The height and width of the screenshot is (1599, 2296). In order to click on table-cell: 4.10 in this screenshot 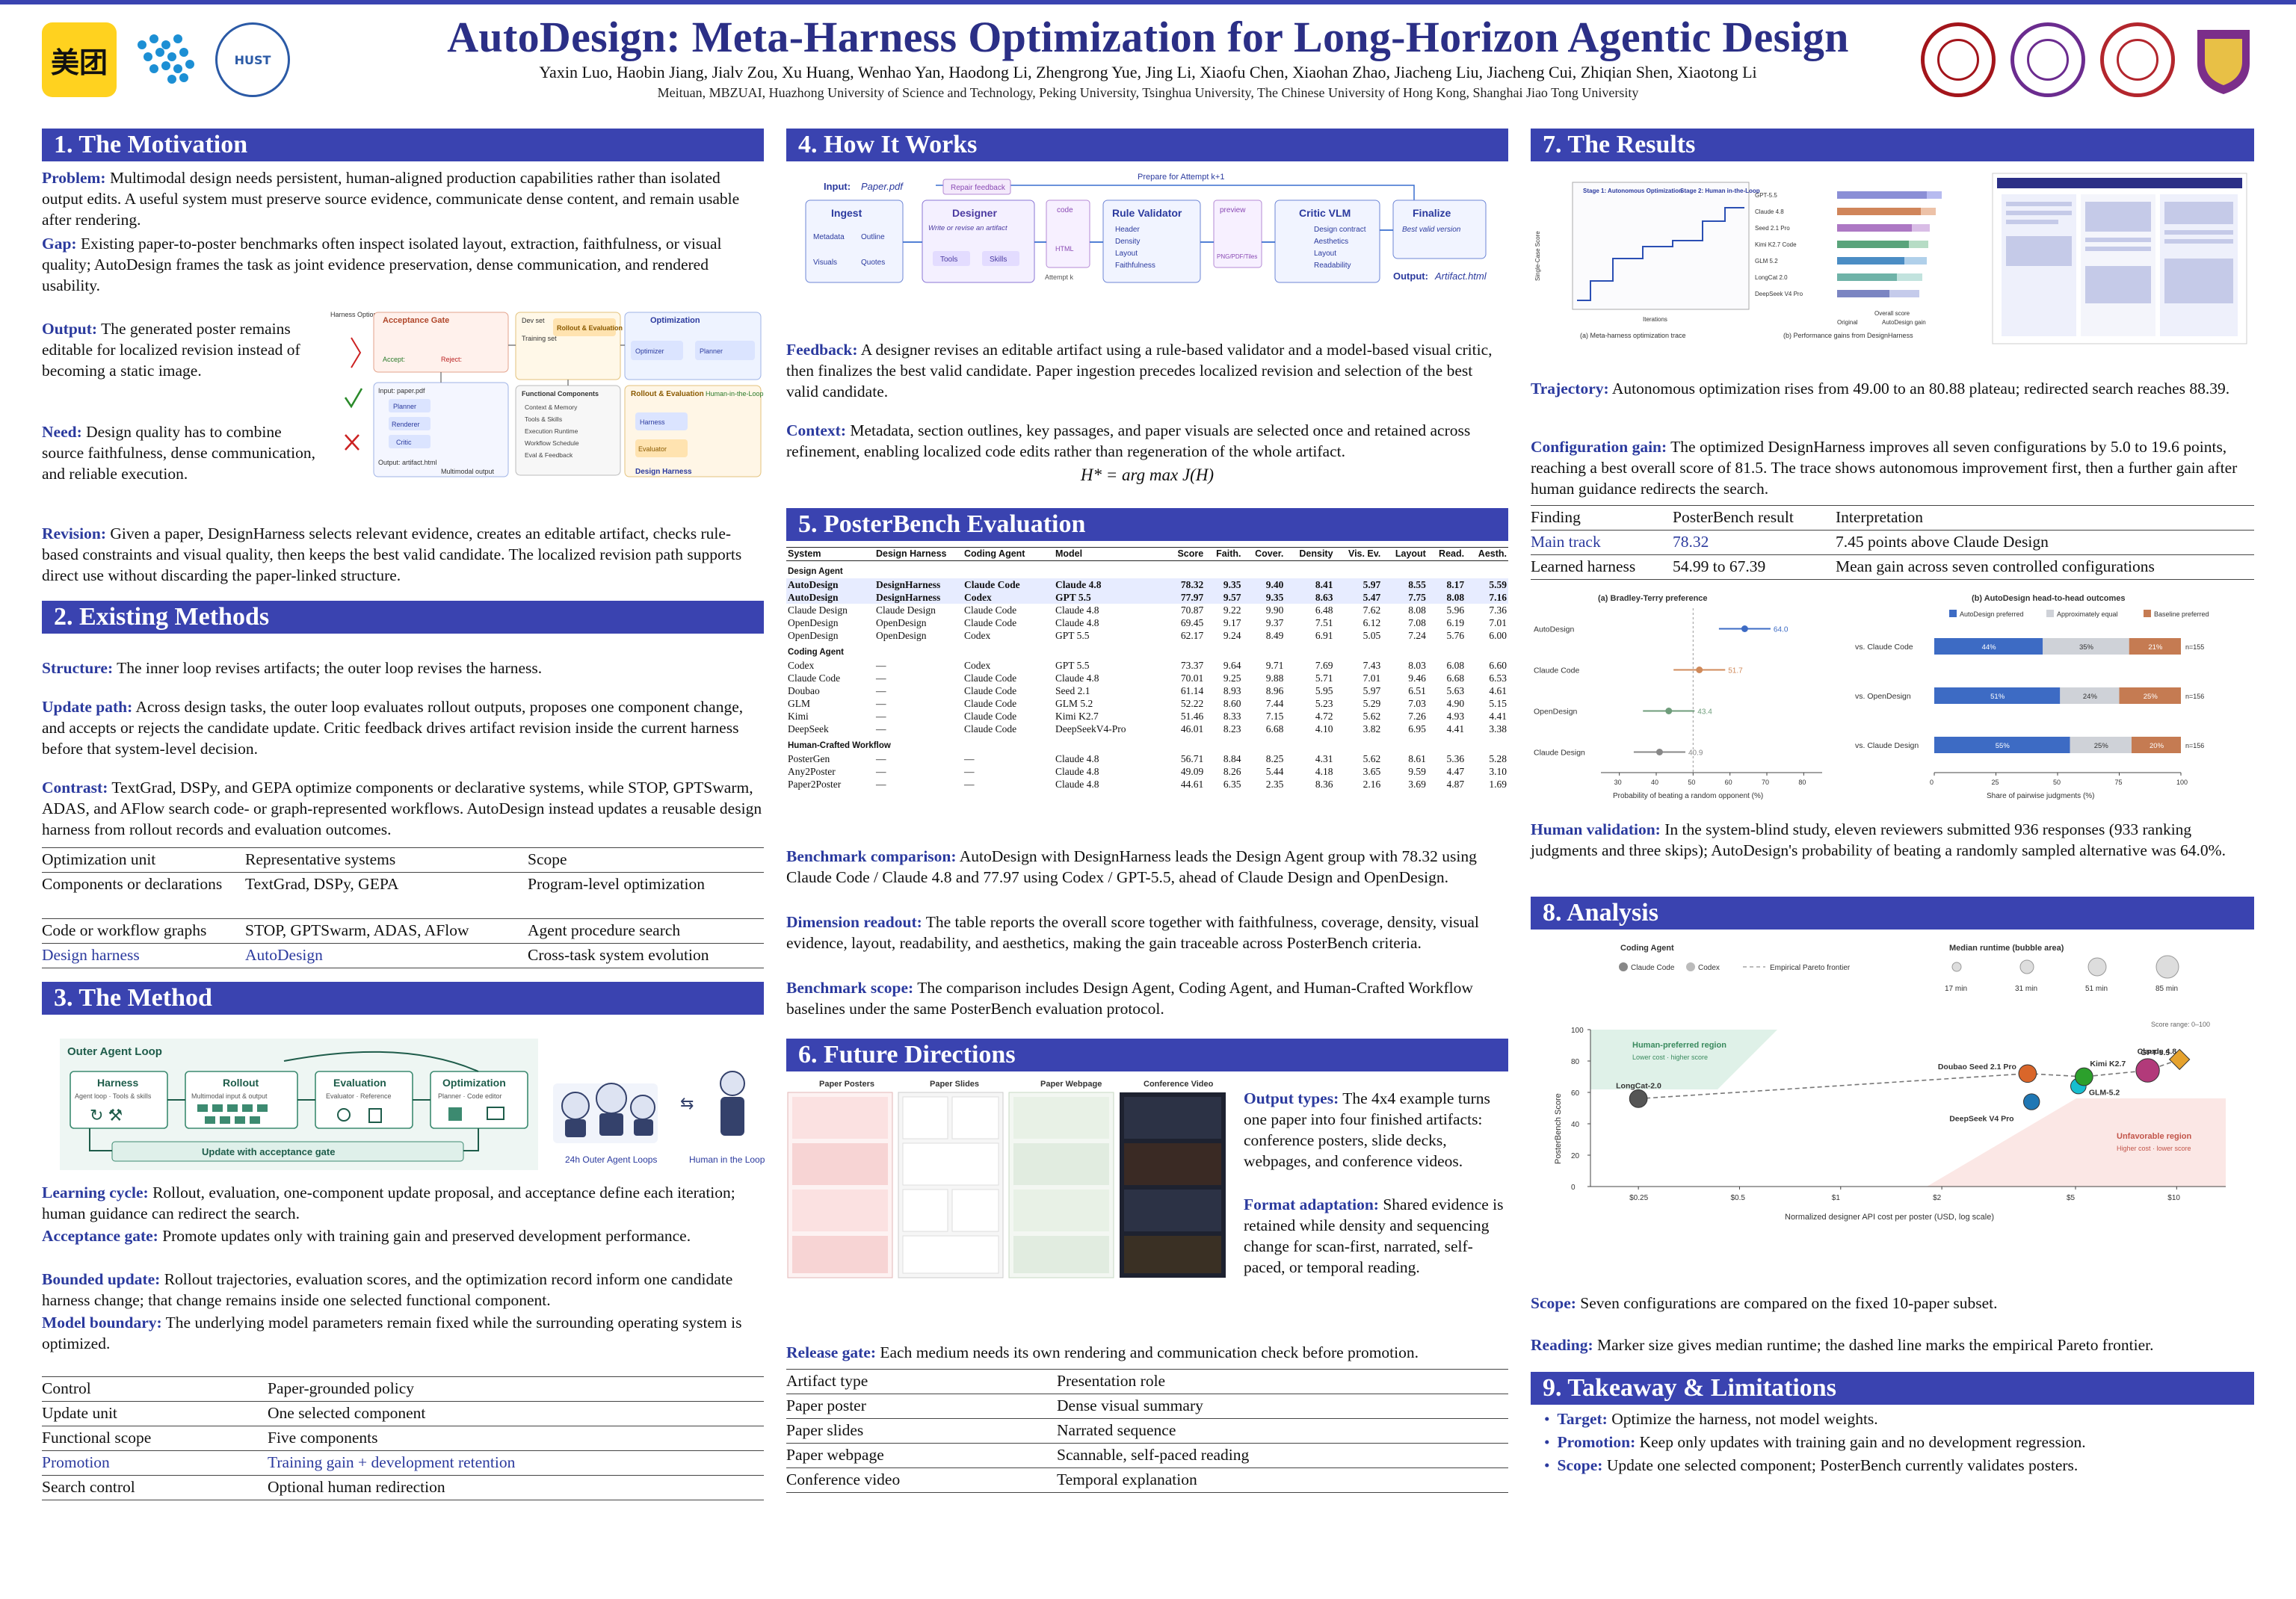, I will do `click(1324, 728)`.